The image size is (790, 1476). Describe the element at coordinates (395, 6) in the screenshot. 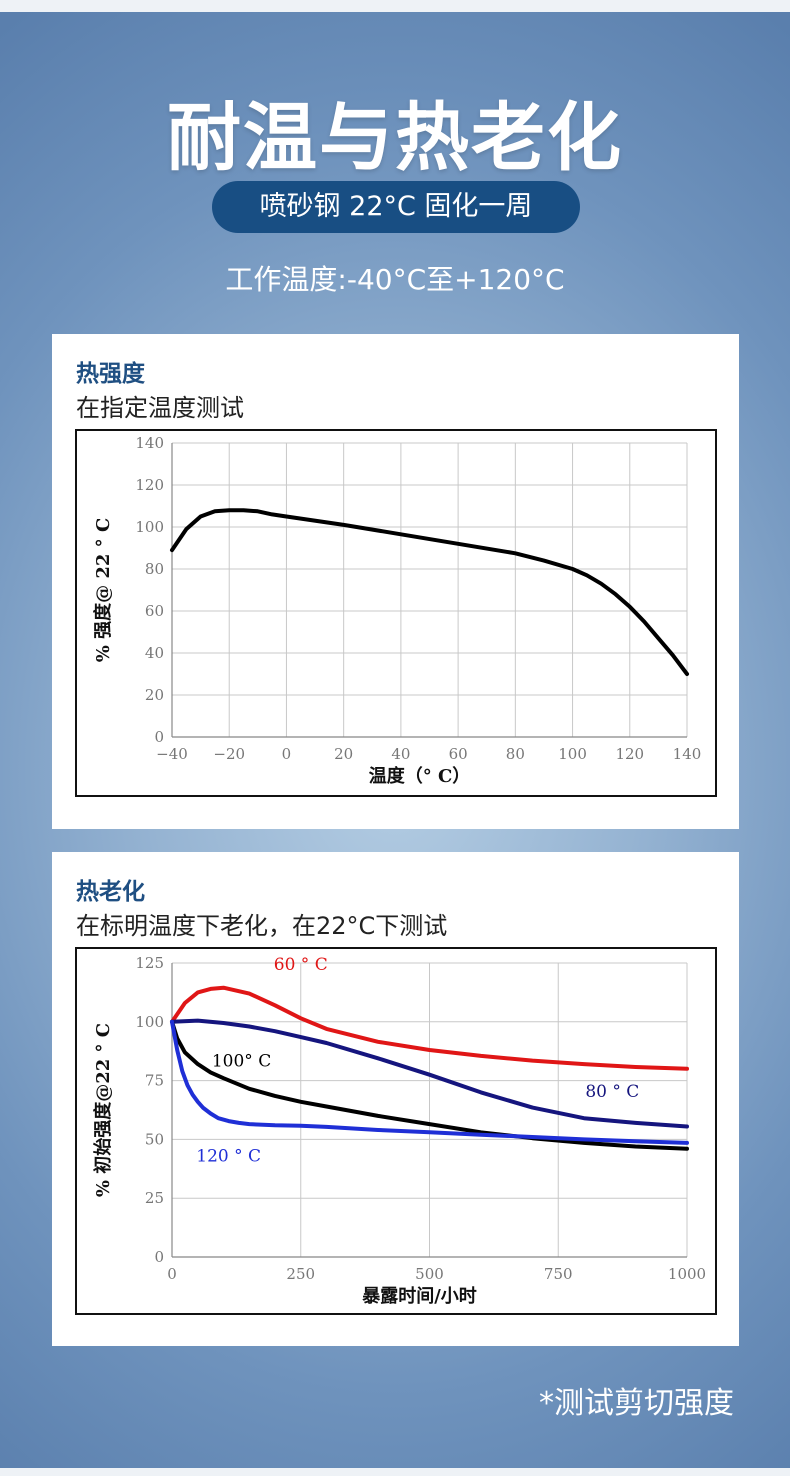

I see `top-band` at that location.